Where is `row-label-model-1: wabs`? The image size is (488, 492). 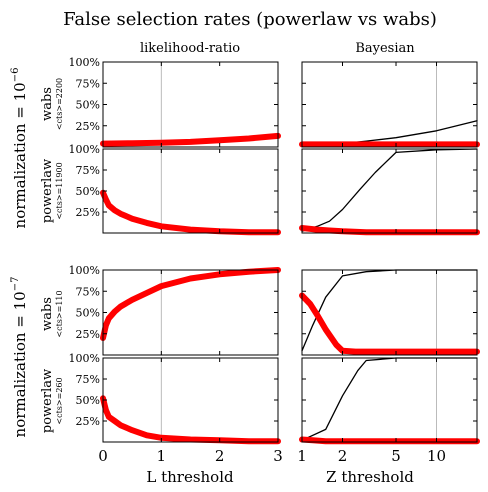 row-label-model-1: wabs is located at coordinates (47, 104).